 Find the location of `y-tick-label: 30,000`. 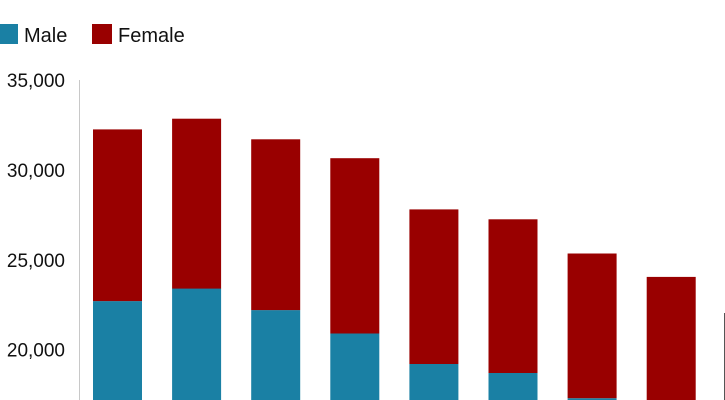

y-tick-label: 30,000 is located at coordinates (36, 171).